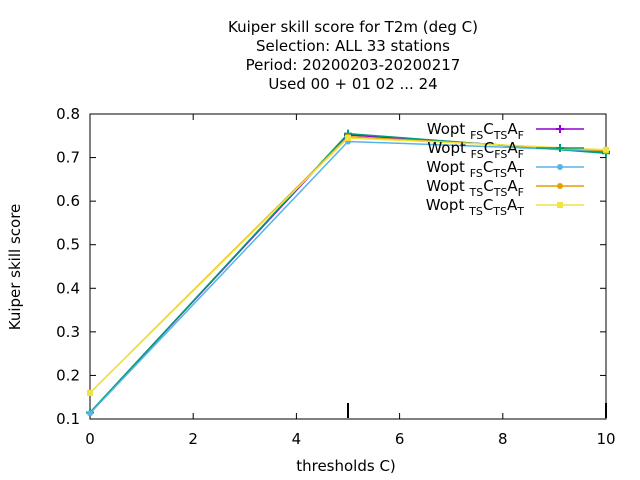 The image size is (640, 480). What do you see at coordinates (15, 267) in the screenshot?
I see `y-axis-label: Kuiper skill score` at bounding box center [15, 267].